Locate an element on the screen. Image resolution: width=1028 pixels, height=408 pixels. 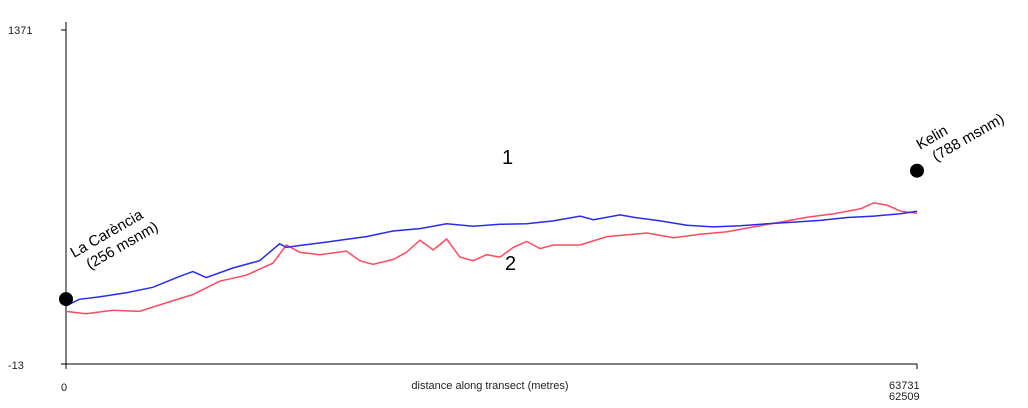
endpoint-marker-start is located at coordinates (66, 299).